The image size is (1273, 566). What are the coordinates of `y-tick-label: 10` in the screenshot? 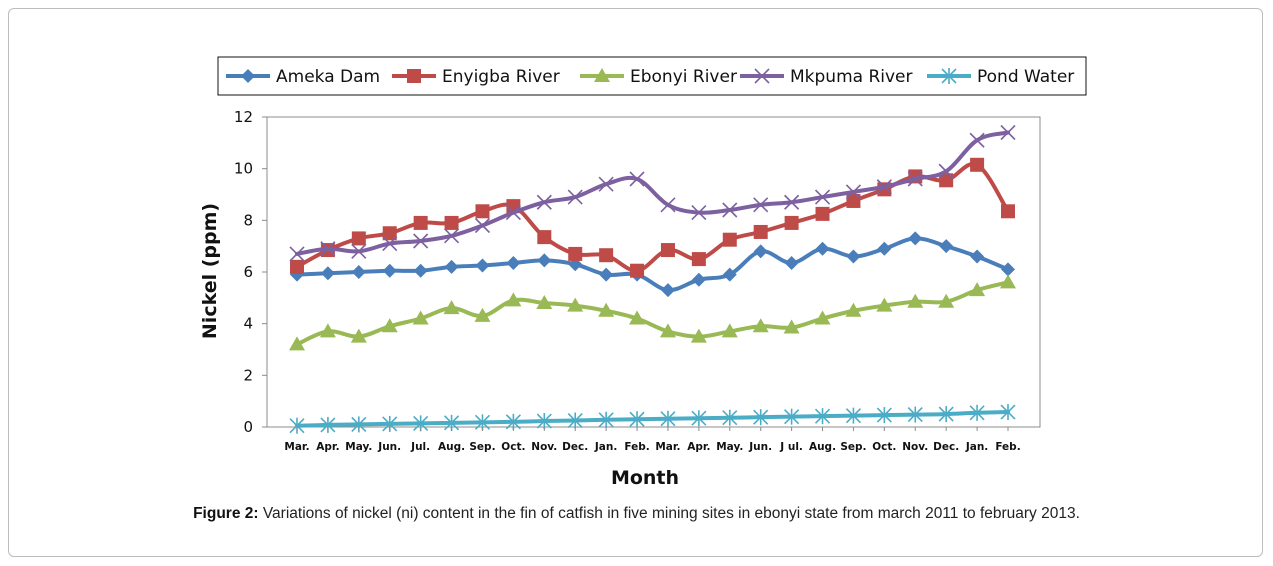 It's located at (243, 169).